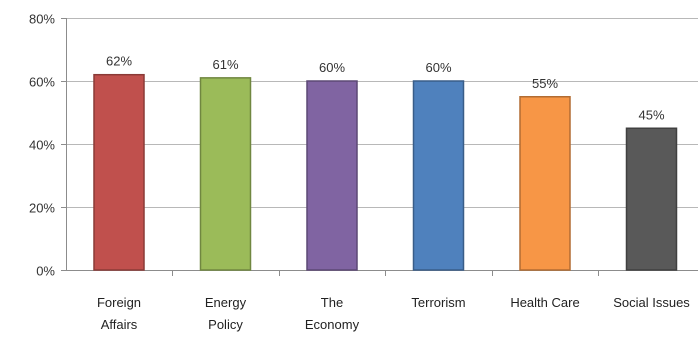 The height and width of the screenshot is (337, 698). What do you see at coordinates (651, 302) in the screenshot?
I see `x-tick-label: Social Issues` at bounding box center [651, 302].